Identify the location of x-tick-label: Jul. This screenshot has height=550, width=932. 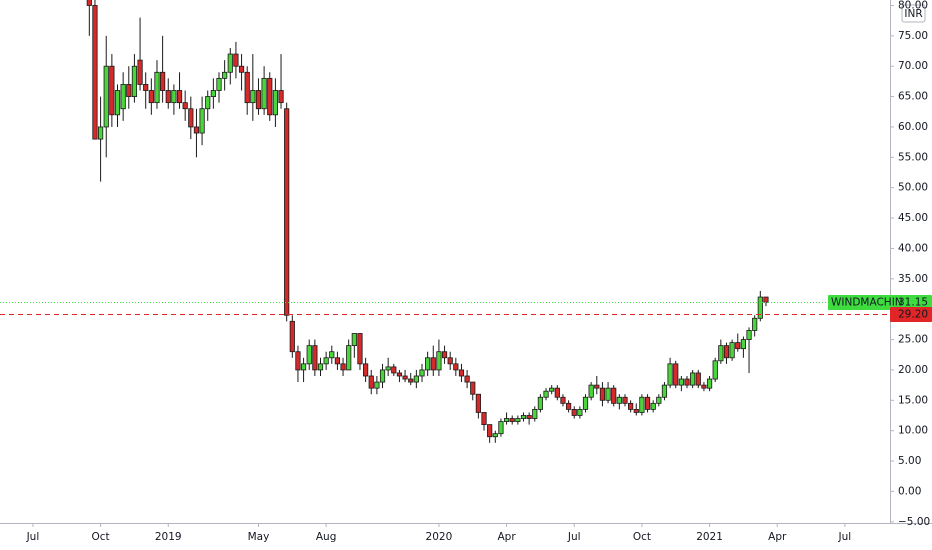
(574, 537).